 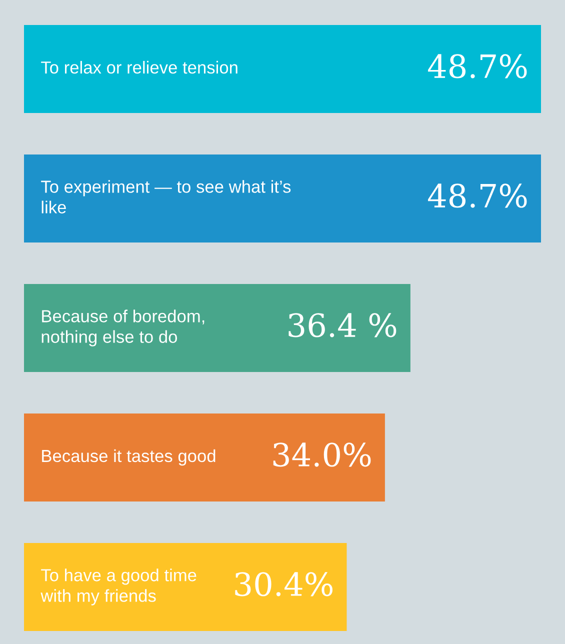 I want to click on data-label: 30.4%, so click(x=283, y=584).